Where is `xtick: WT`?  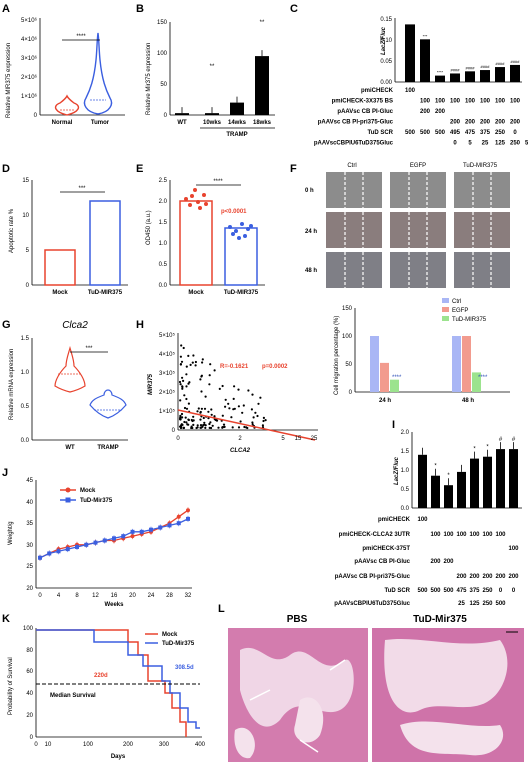
xtick: WT is located at coordinates (70, 448).